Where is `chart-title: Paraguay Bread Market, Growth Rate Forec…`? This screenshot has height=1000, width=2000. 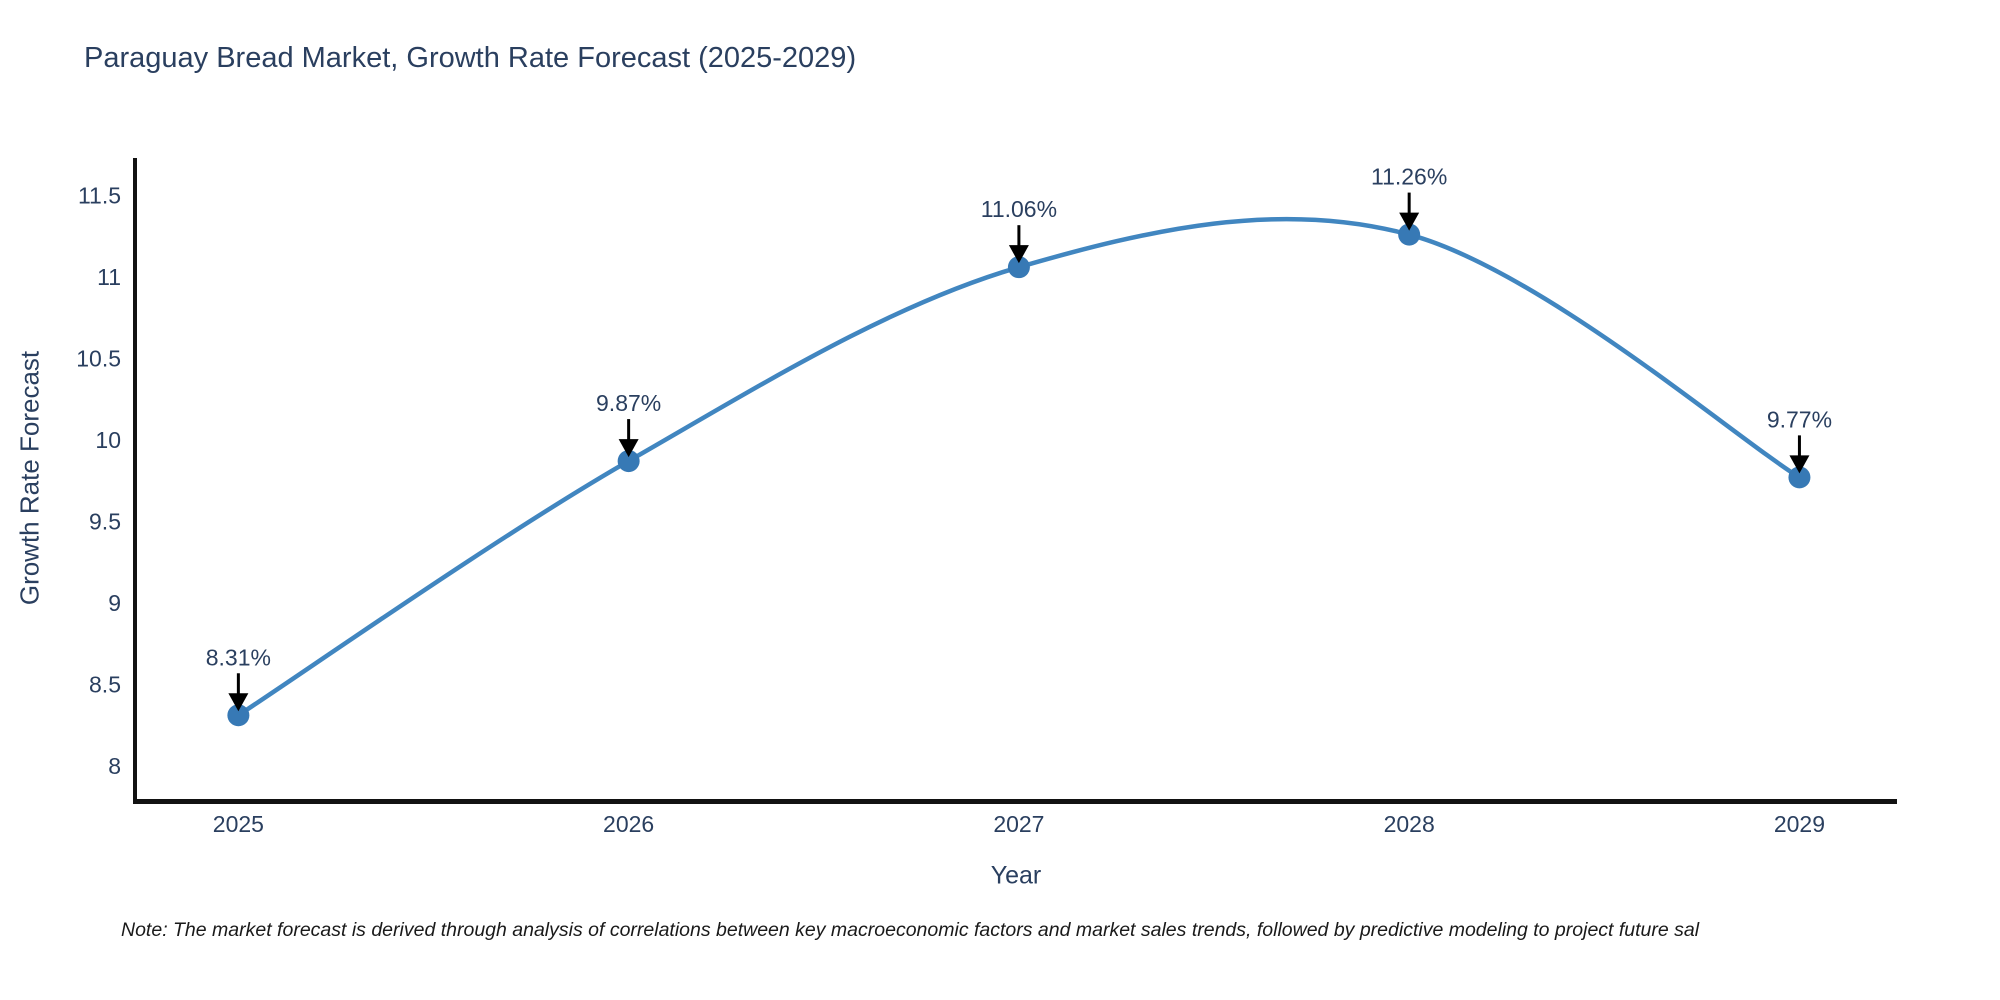 chart-title: Paraguay Bread Market, Growth Rate Forec… is located at coordinates (470, 58).